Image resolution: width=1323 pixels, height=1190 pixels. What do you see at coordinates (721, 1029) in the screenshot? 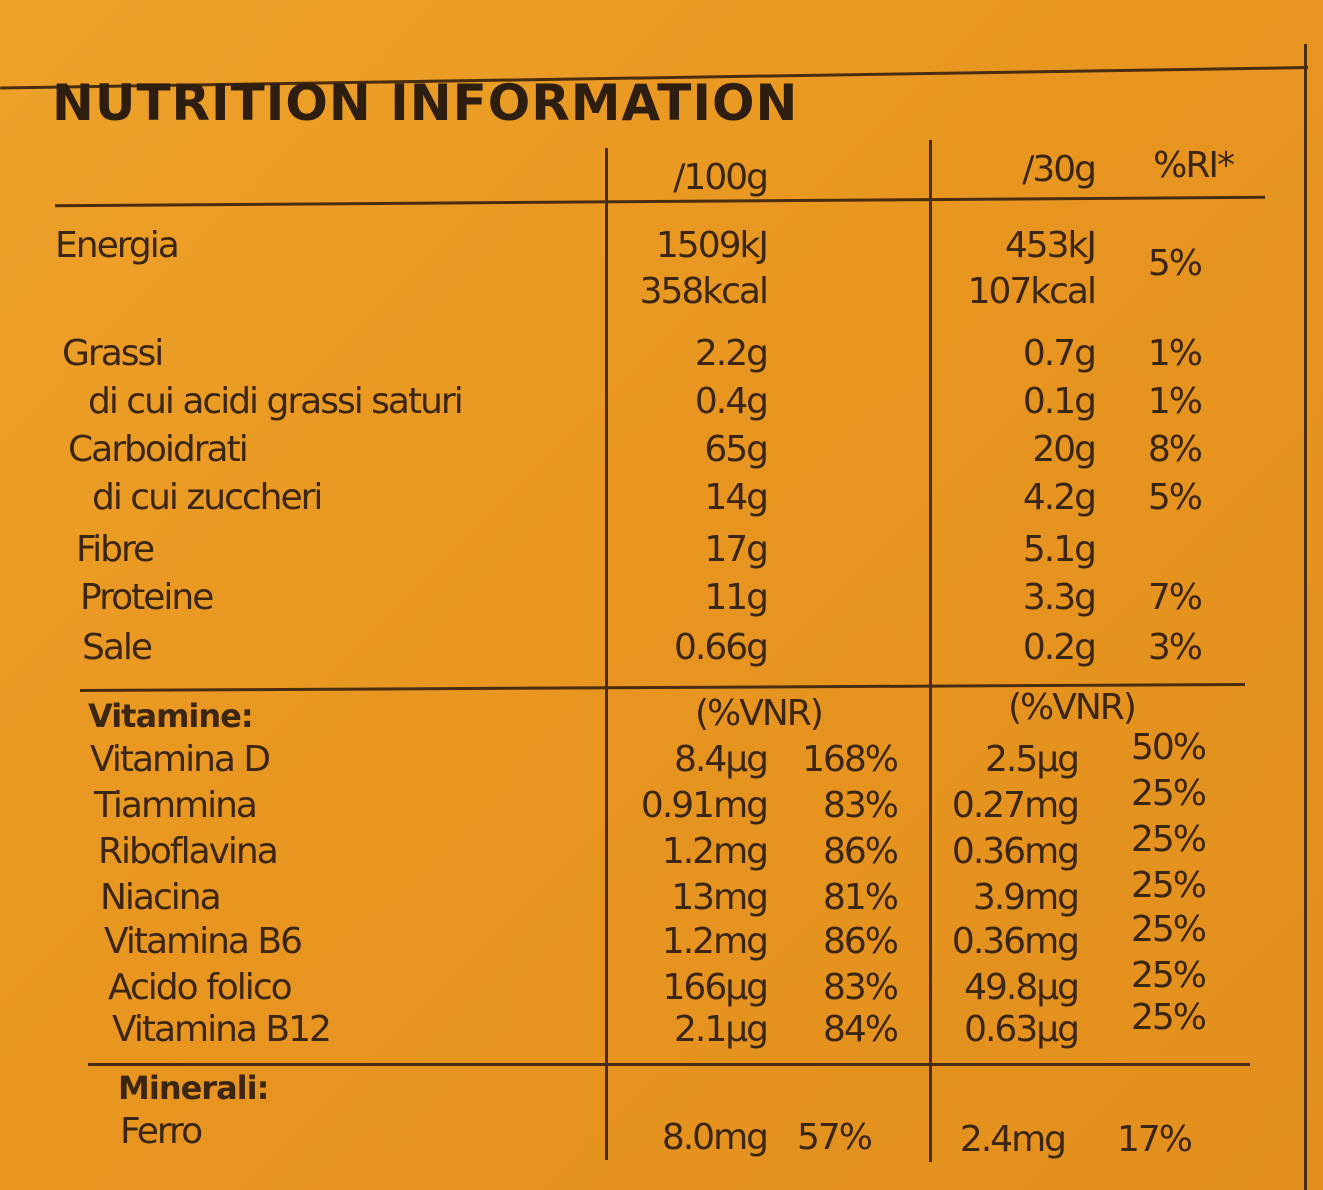
I see `value-per100: 2.1µg` at bounding box center [721, 1029].